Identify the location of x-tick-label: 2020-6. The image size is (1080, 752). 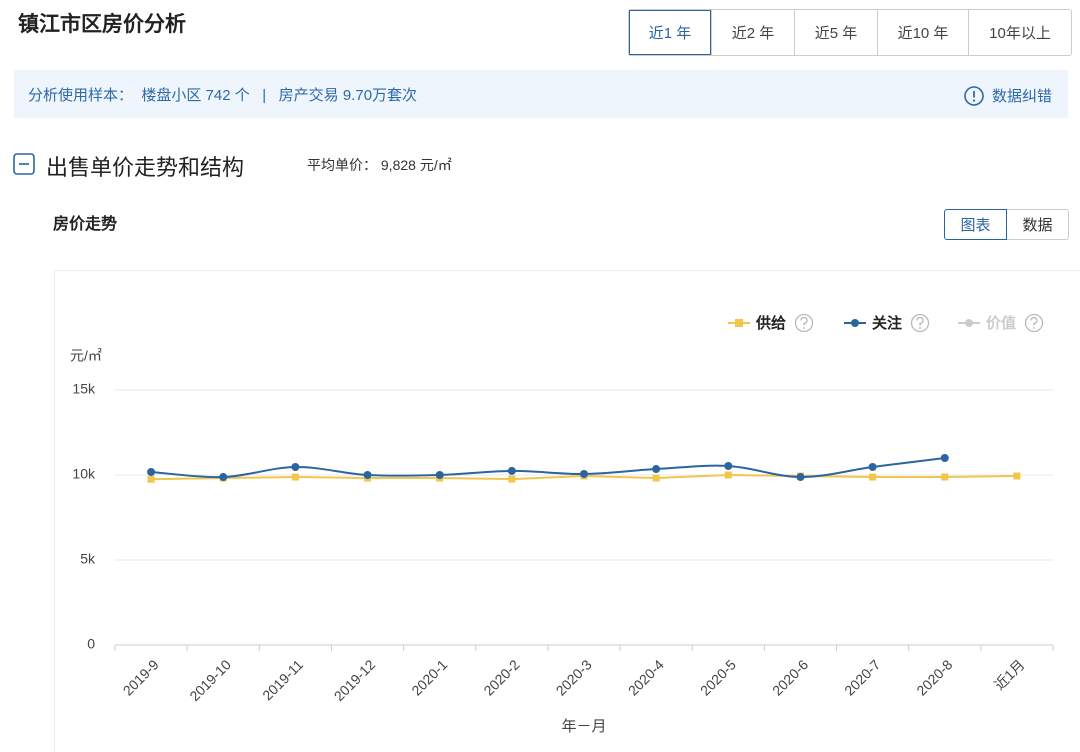
(790, 677).